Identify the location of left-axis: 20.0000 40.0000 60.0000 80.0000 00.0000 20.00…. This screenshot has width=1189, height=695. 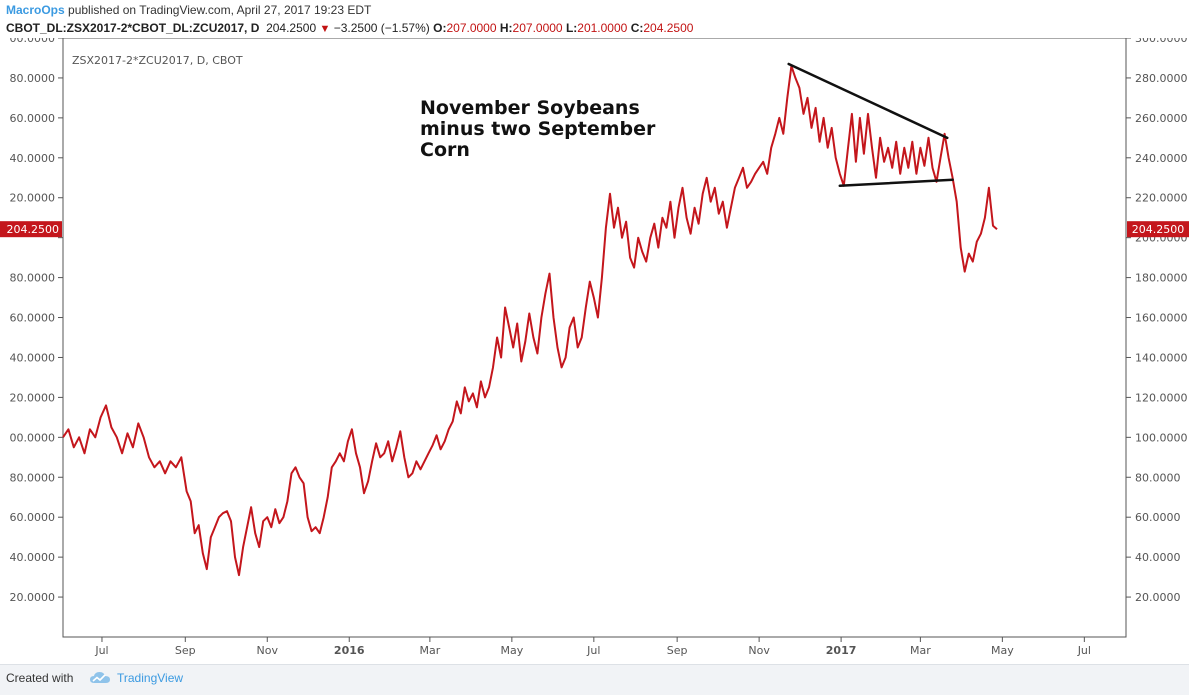
(36, 321).